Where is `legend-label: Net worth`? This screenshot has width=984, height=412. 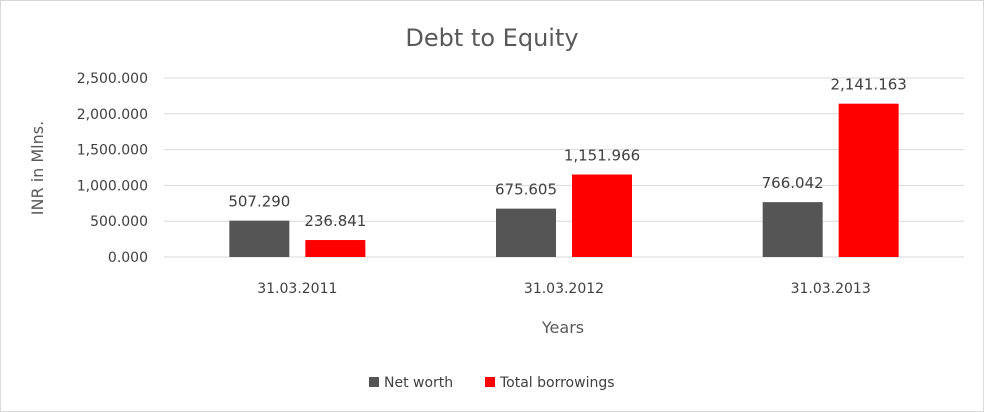 legend-label: Net worth is located at coordinates (418, 383).